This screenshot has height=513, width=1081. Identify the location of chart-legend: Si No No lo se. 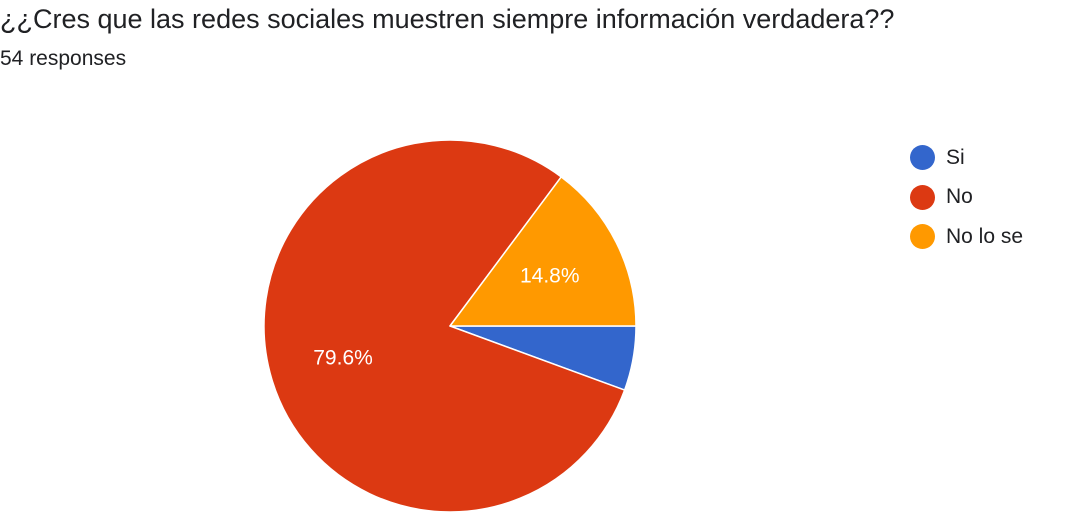
(966, 197).